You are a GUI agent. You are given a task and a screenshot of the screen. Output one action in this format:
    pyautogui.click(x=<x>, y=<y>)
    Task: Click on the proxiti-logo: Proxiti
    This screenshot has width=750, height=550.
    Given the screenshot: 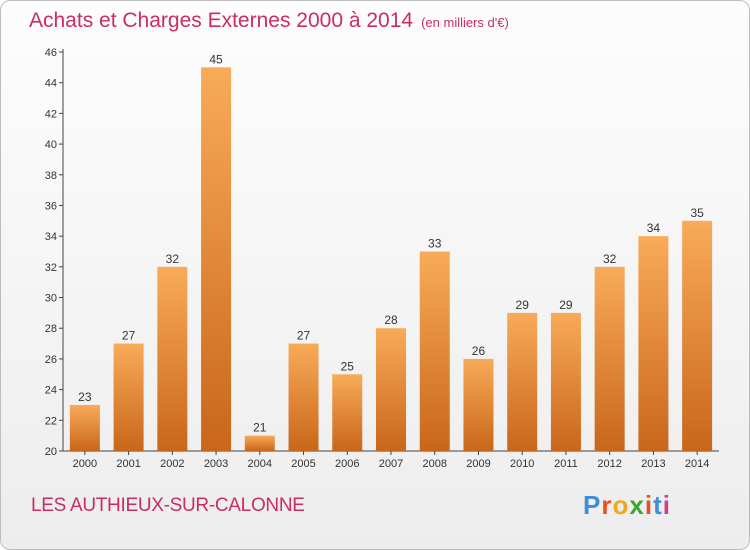 What is the action you would take?
    pyautogui.click(x=627, y=505)
    